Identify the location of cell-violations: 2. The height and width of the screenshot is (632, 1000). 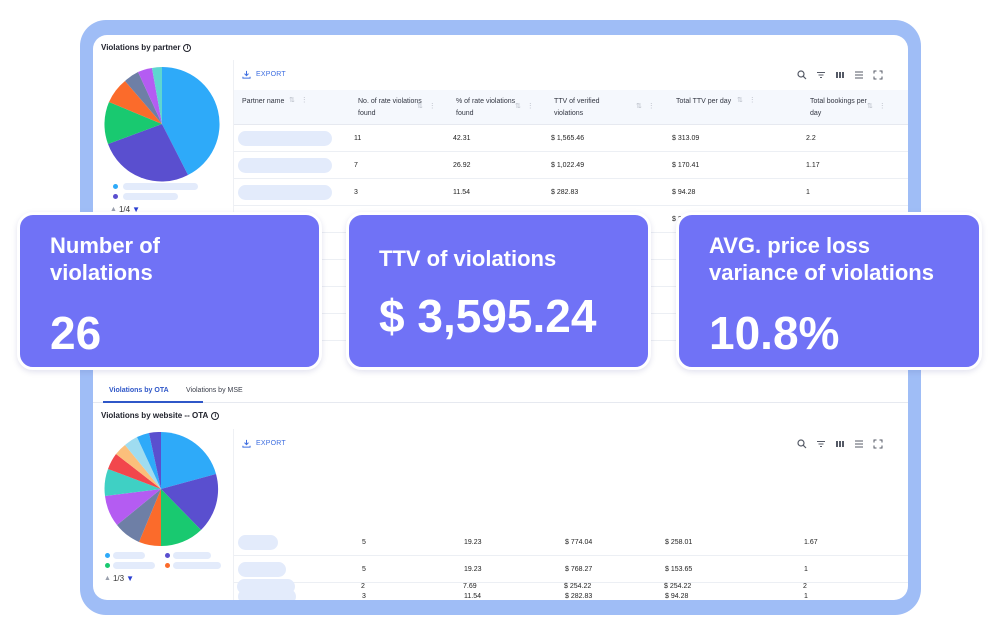
(363, 586).